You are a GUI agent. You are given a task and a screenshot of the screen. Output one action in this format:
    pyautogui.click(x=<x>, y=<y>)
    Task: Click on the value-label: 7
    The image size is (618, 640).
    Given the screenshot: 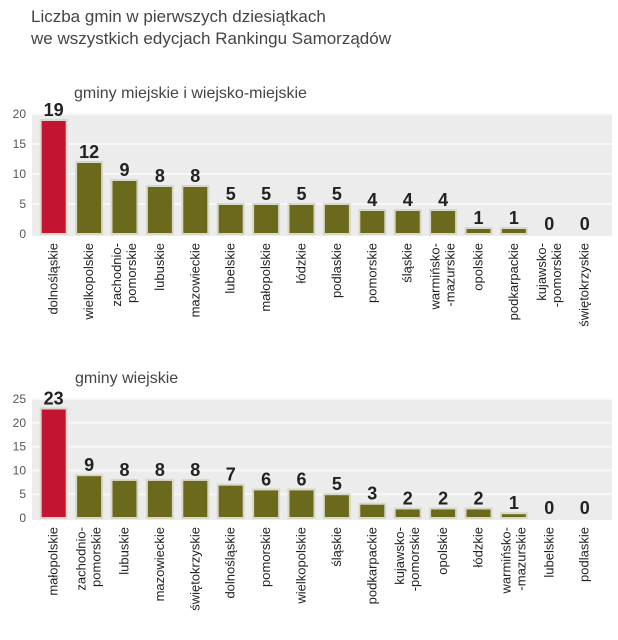 What is the action you would take?
    pyautogui.click(x=231, y=475)
    